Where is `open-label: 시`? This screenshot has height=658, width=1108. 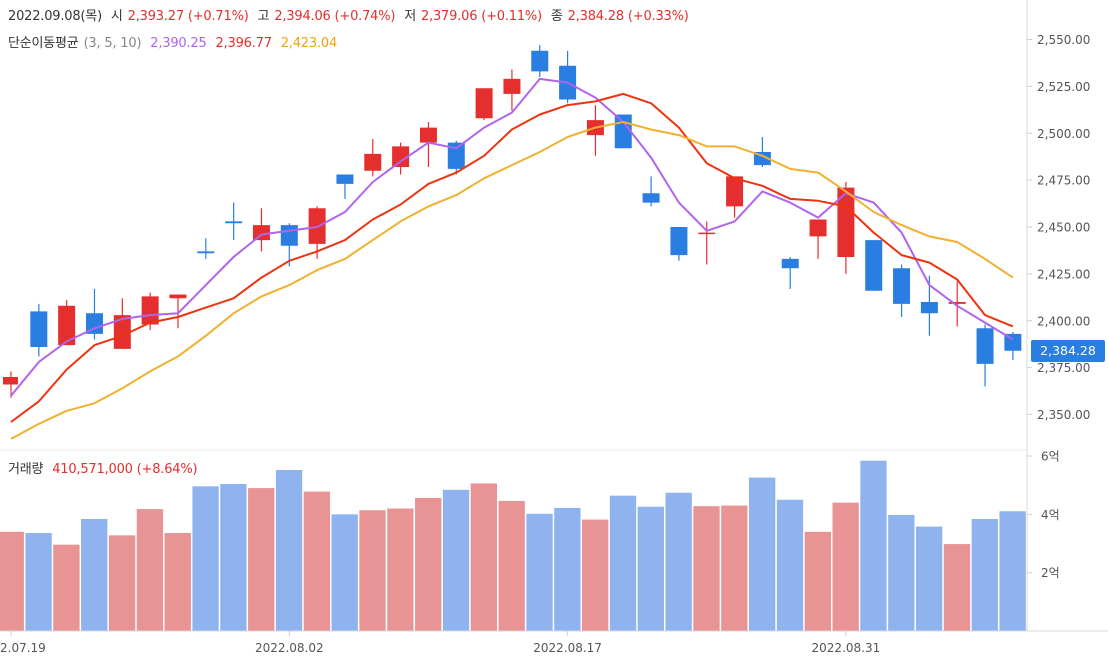 open-label: 시 is located at coordinates (116, 16).